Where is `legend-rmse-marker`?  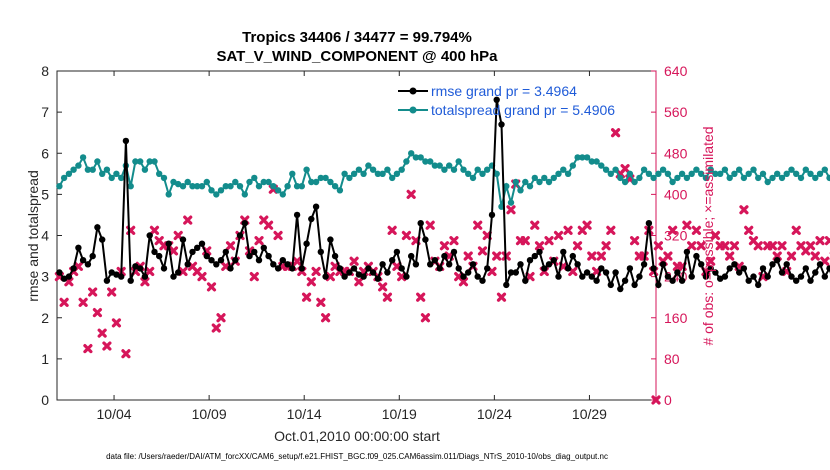
legend-rmse-marker is located at coordinates (413, 91).